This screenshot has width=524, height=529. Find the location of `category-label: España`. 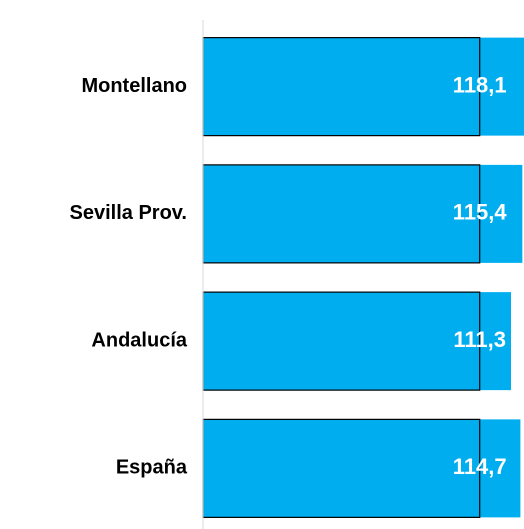

category-label: España is located at coordinates (152, 468).